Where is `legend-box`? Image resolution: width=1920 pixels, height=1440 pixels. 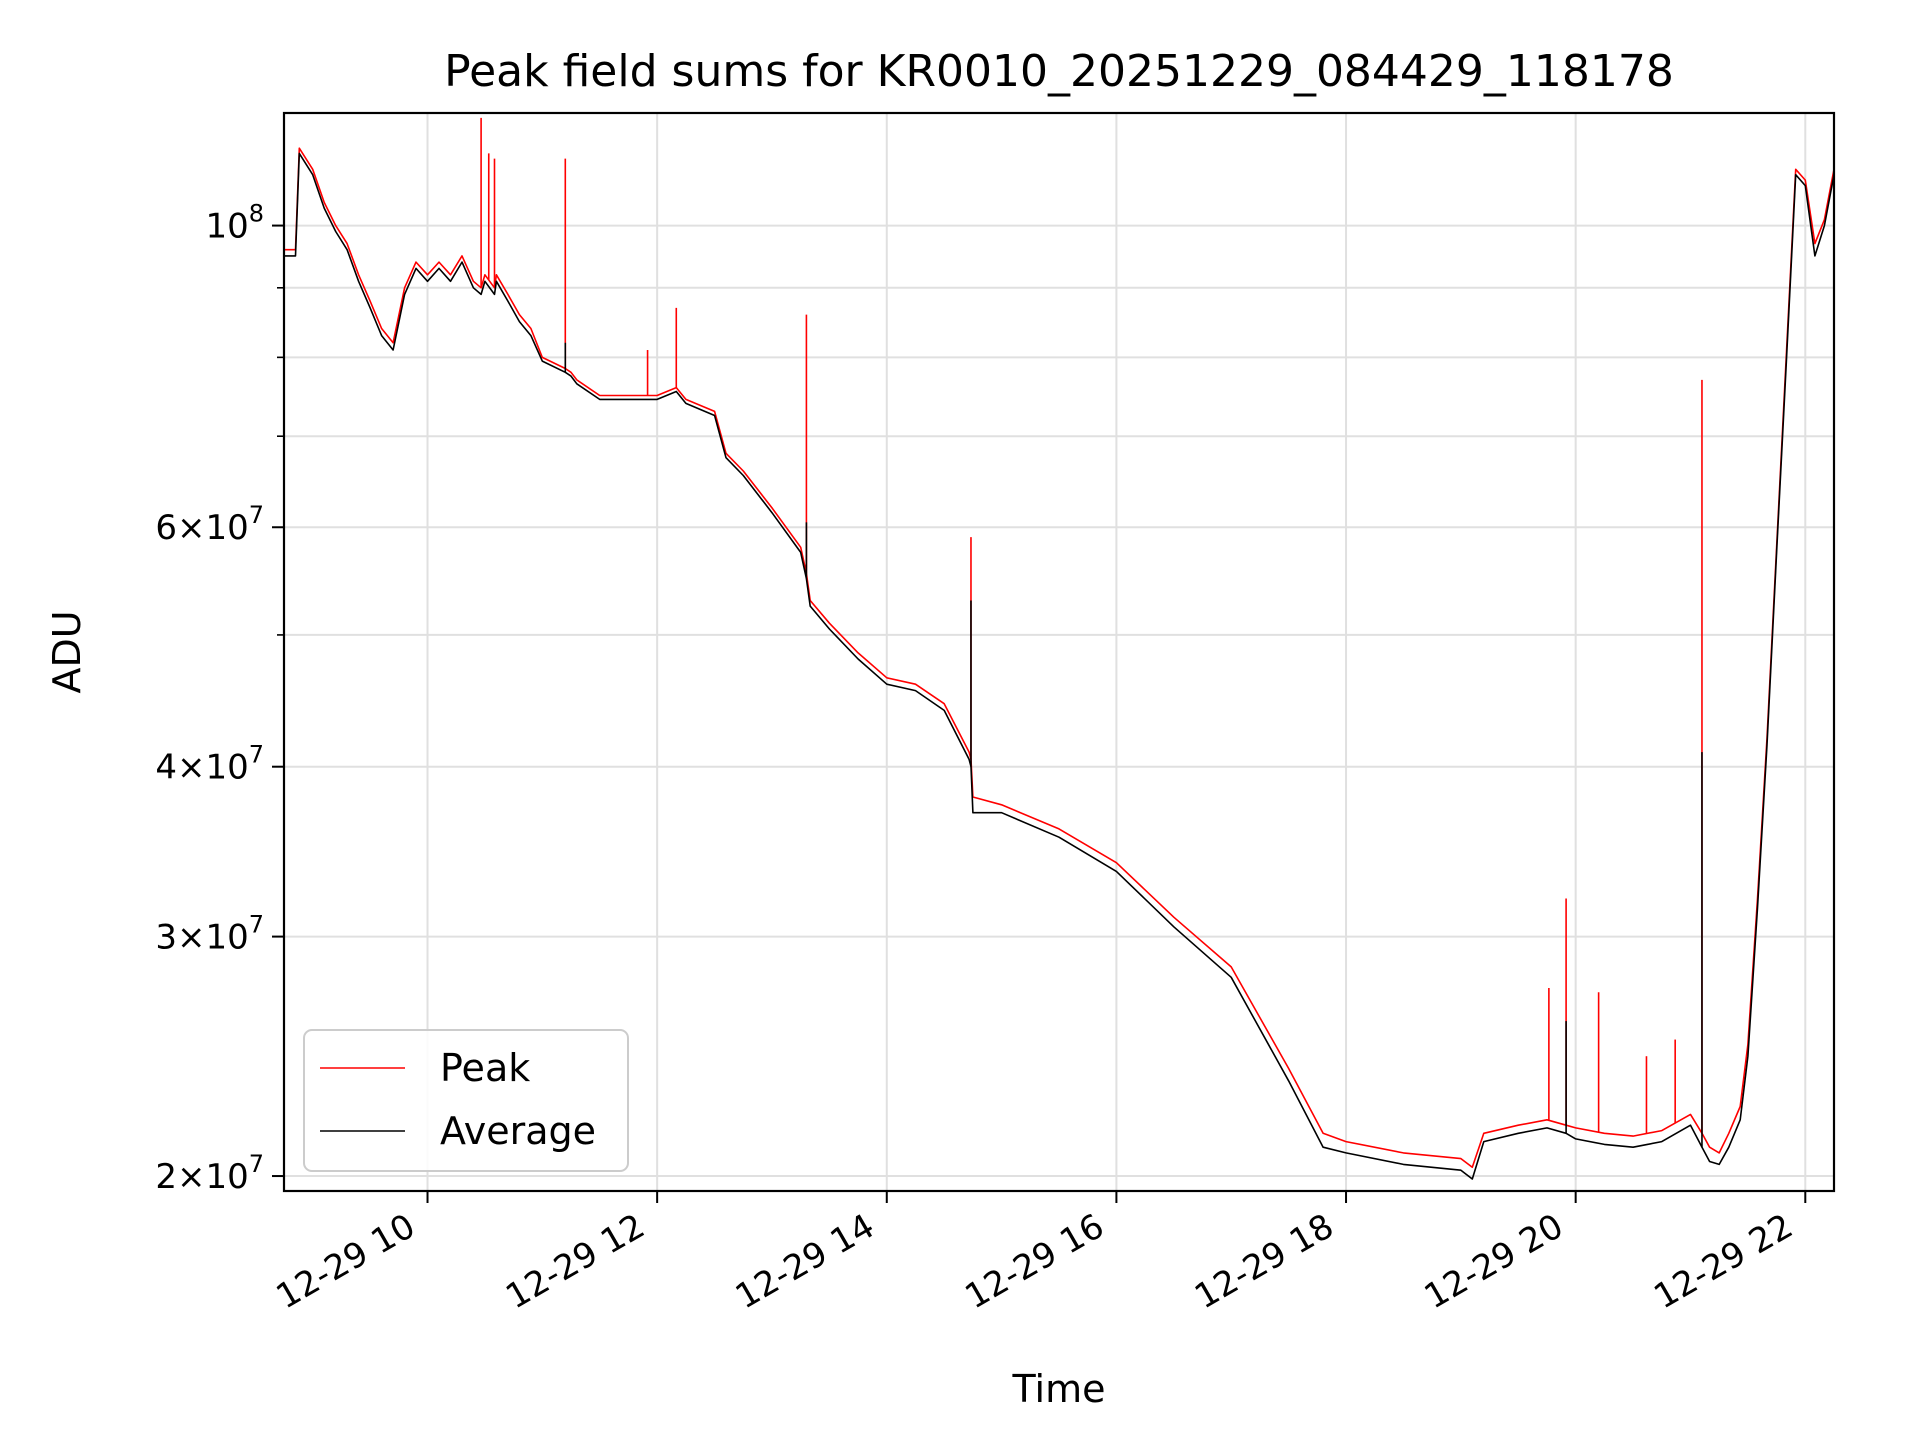 legend-box is located at coordinates (466, 1100).